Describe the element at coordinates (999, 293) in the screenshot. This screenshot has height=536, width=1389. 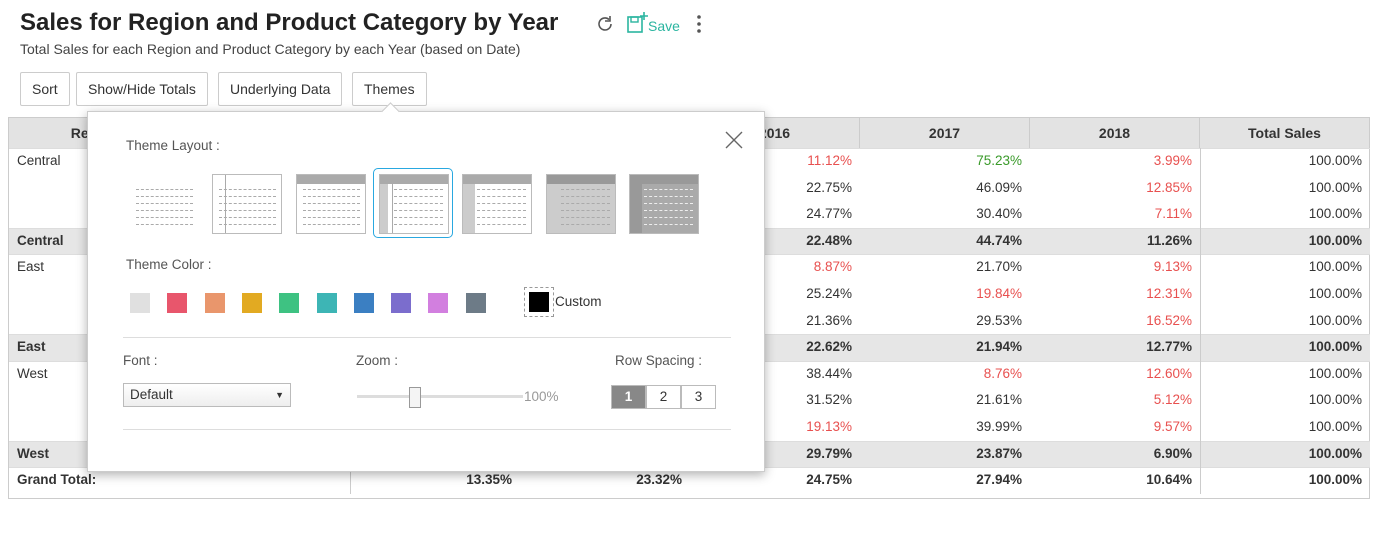
I see `value-cell: 19.84%` at that location.